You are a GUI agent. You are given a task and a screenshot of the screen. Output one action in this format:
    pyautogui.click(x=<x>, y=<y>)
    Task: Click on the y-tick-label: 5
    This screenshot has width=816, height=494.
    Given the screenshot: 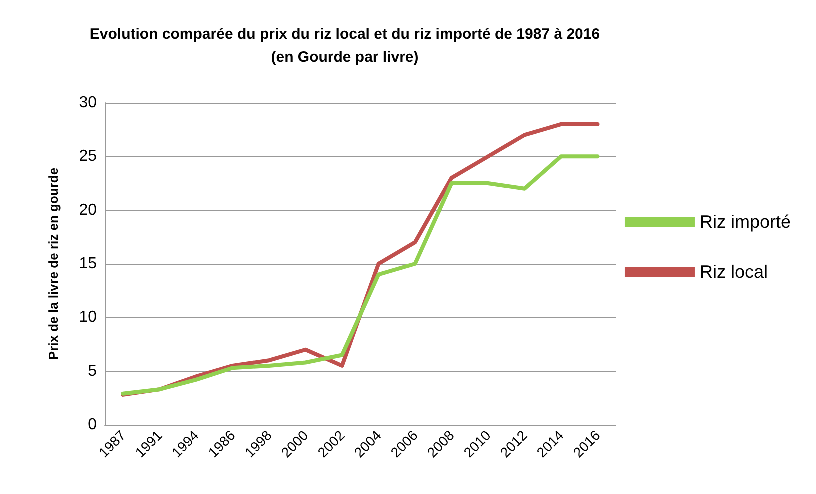 What is the action you would take?
    pyautogui.click(x=93, y=371)
    